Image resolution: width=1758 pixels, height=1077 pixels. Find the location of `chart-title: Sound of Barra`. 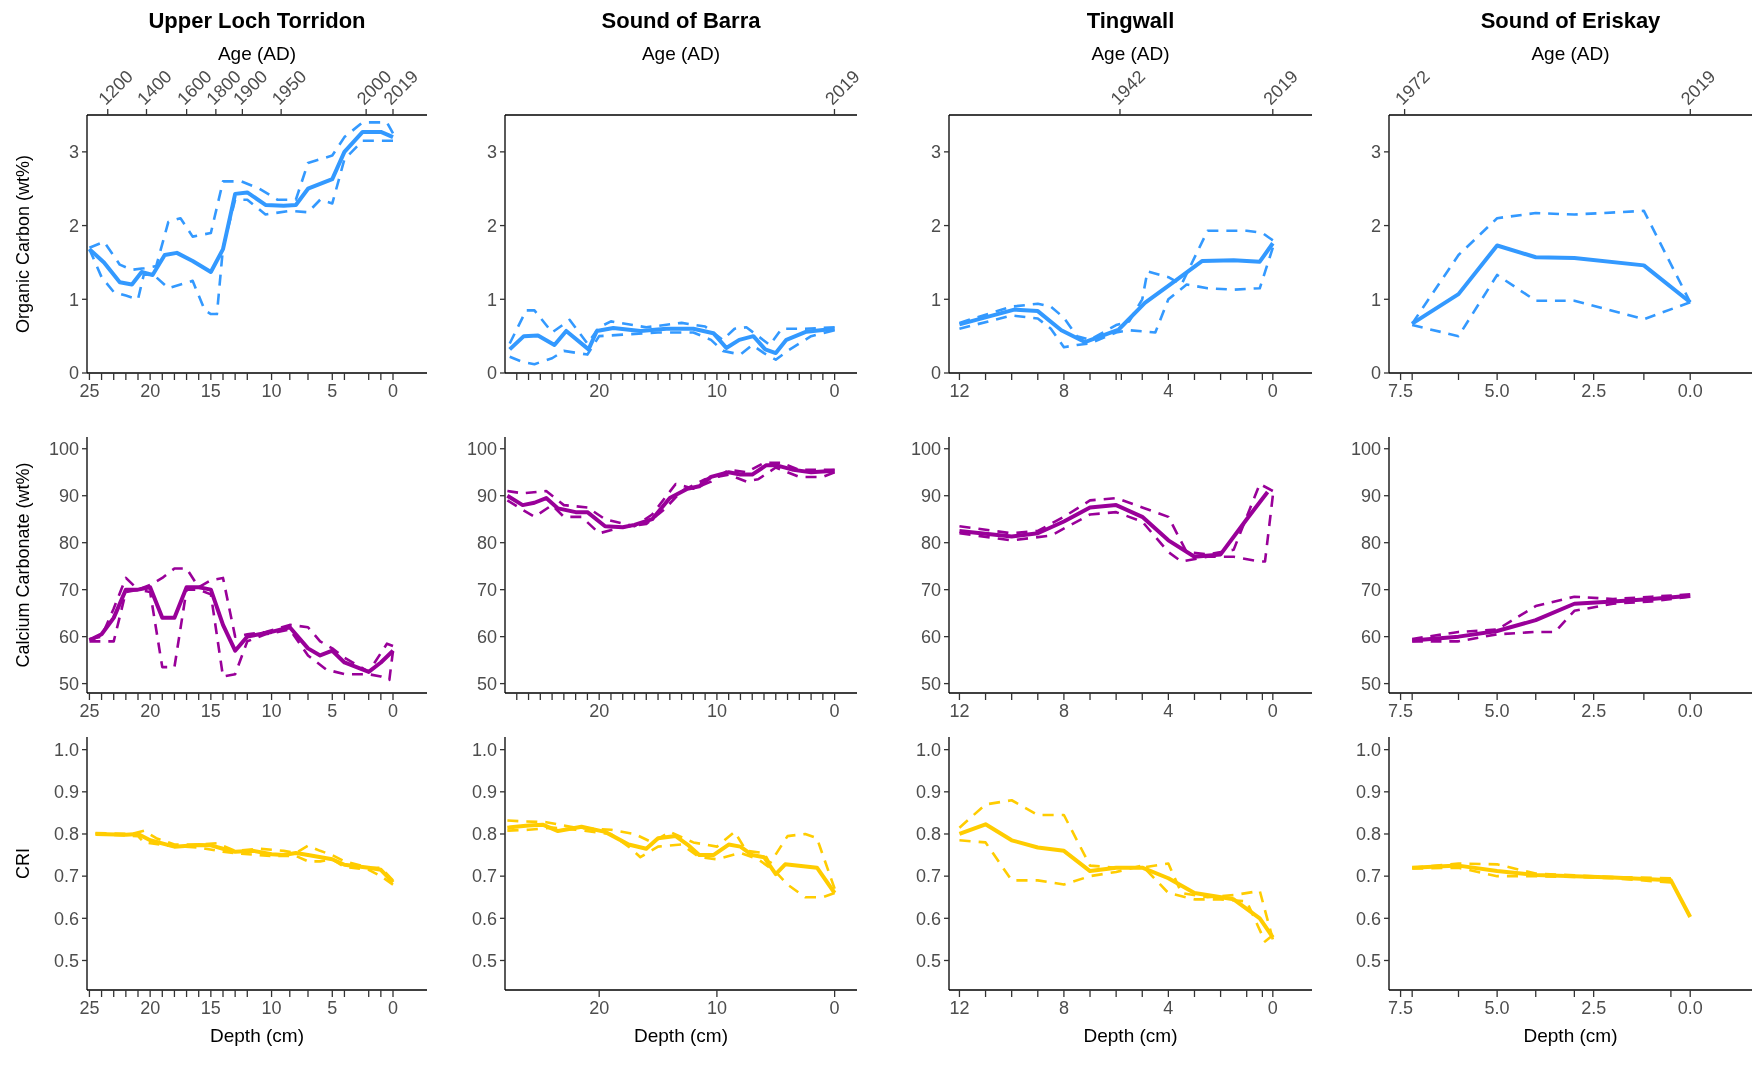

chart-title: Sound of Barra is located at coordinates (681, 20).